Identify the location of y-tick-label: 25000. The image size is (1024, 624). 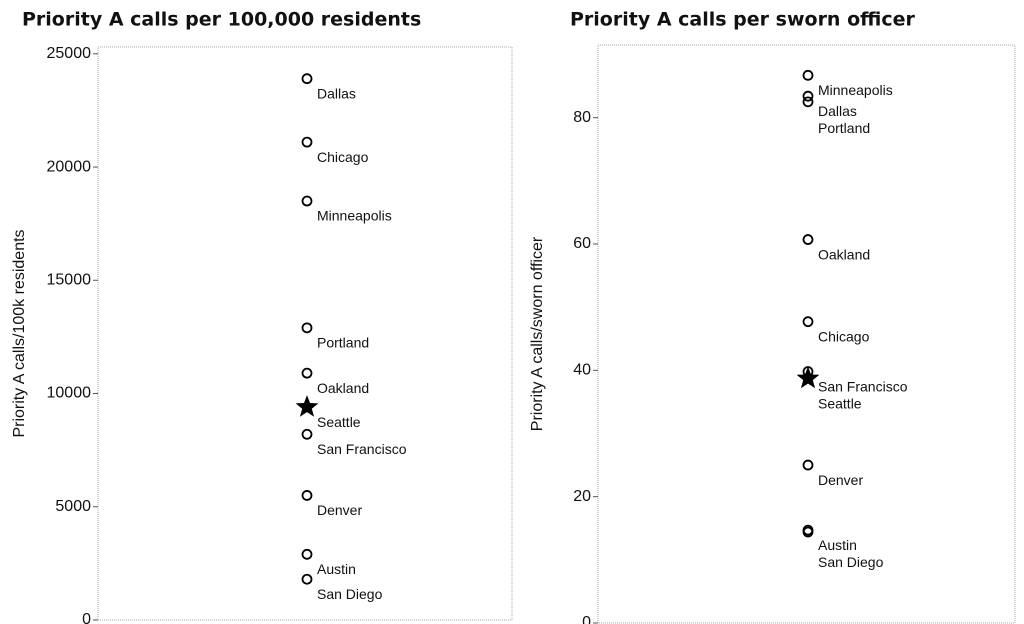
(69, 53).